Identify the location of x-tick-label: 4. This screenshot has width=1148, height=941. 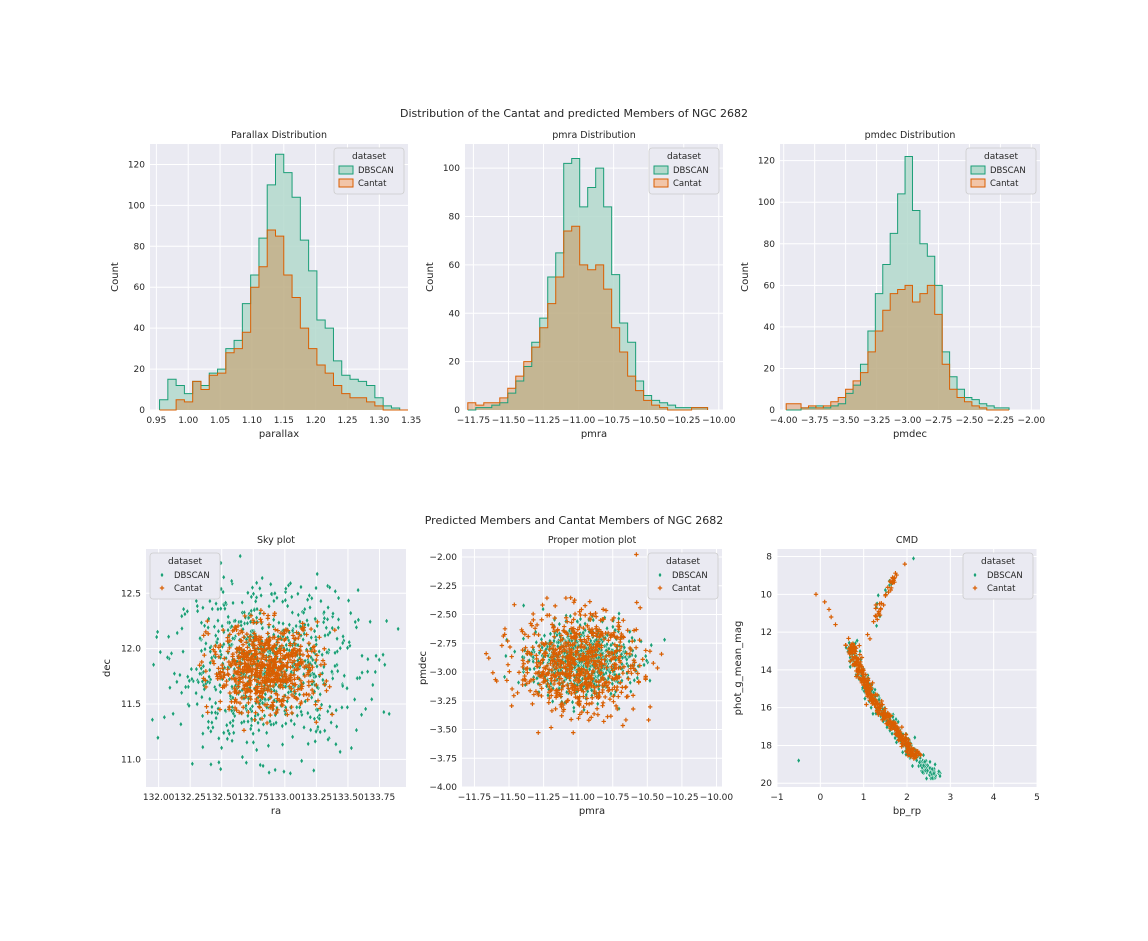
(994, 798).